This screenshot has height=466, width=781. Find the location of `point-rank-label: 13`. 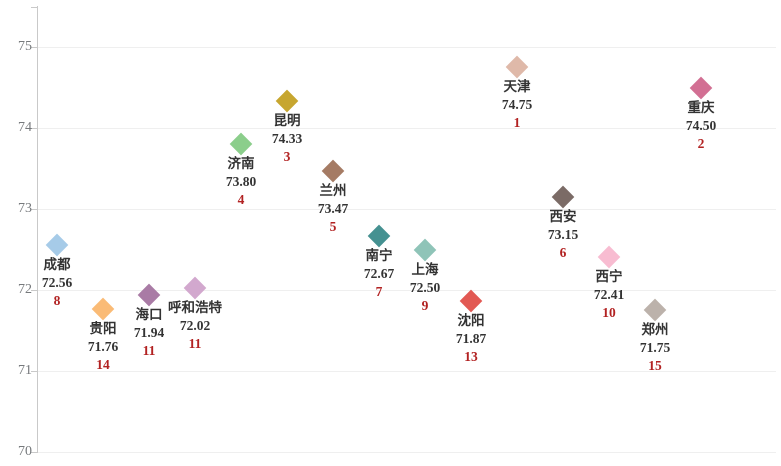

point-rank-label: 13 is located at coordinates (471, 356).